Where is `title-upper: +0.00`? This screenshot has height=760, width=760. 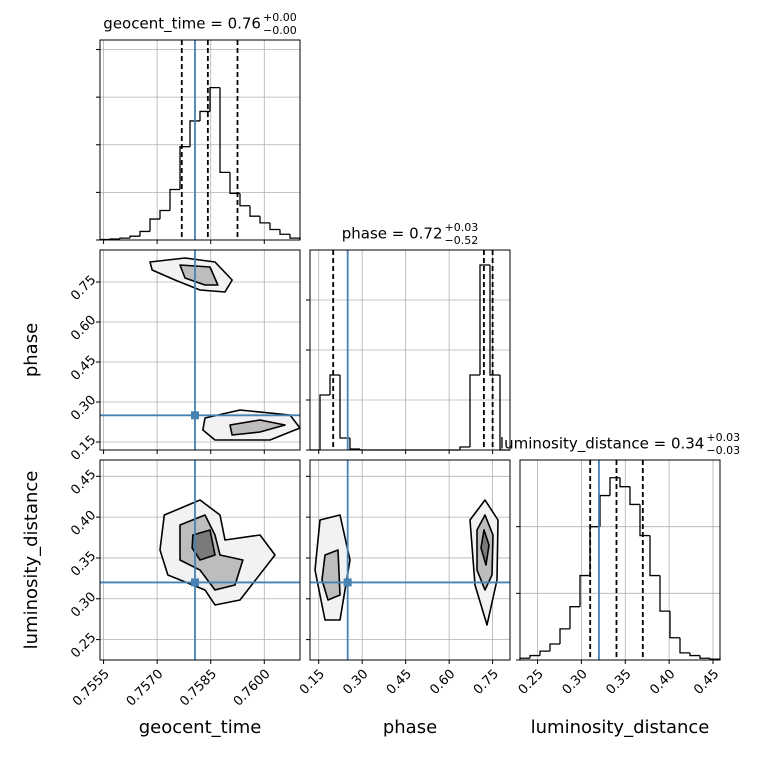
title-upper: +0.00 is located at coordinates (280, 17).